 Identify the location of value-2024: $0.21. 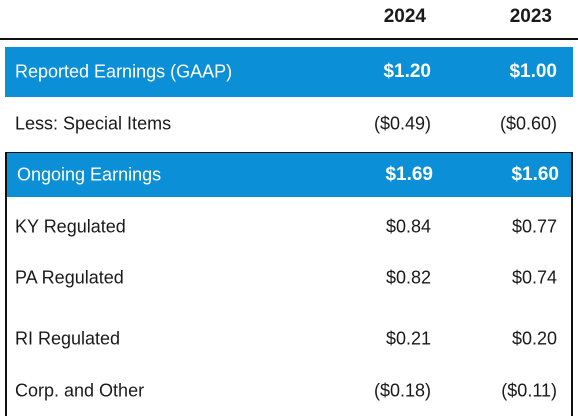
(408, 338).